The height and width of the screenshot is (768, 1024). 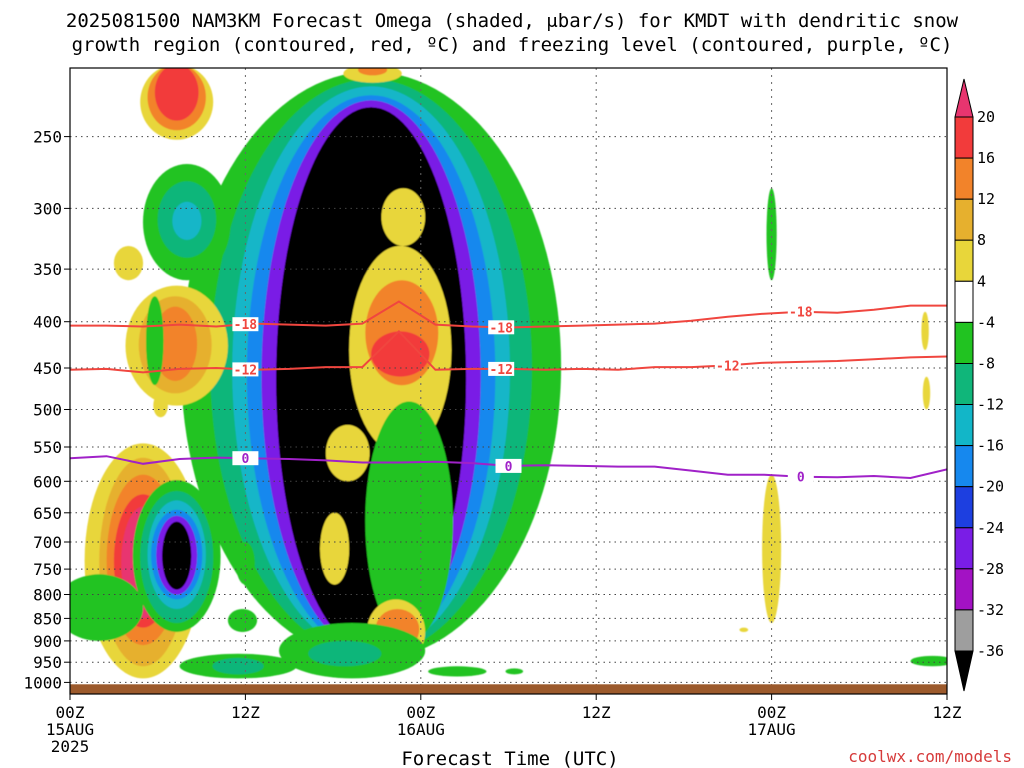 I want to click on colorbar-top-arrow, so click(x=964, y=98).